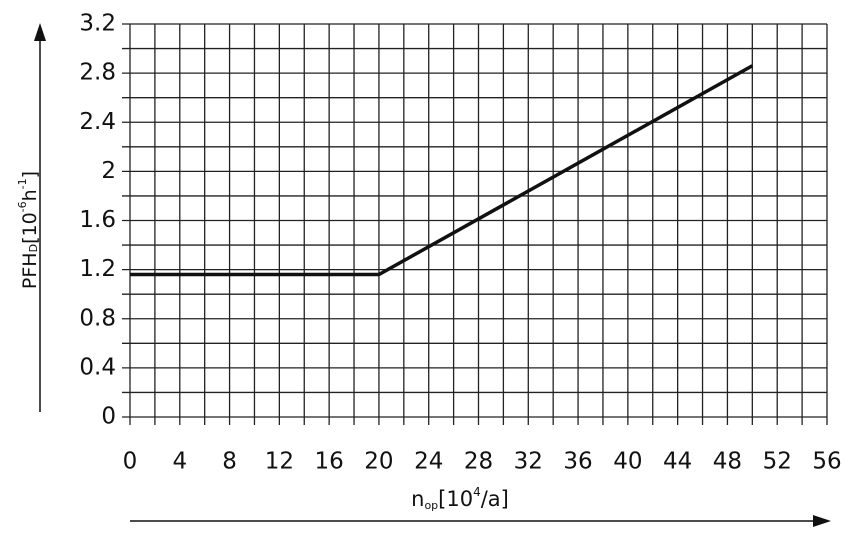 The width and height of the screenshot is (848, 533). I want to click on x-axis-label: nop[104/a], so click(460, 499).